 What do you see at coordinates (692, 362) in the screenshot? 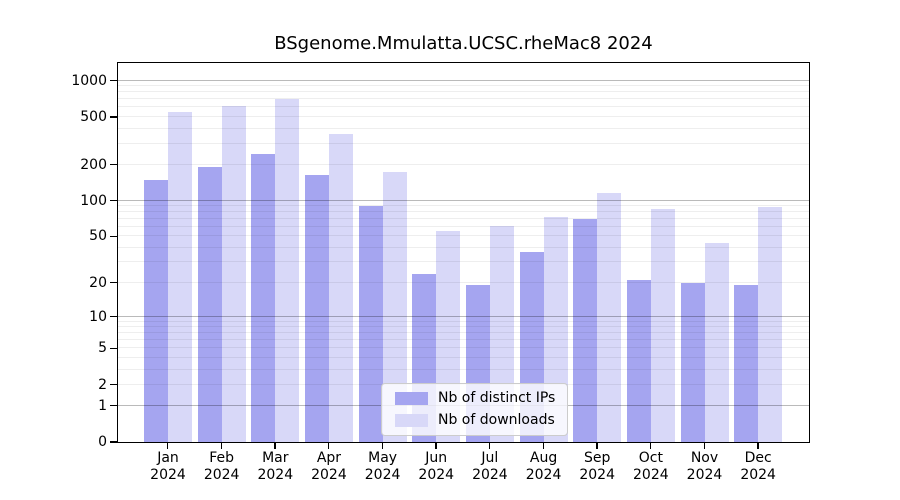
I see `bar-distinct-ips-nov` at bounding box center [692, 362].